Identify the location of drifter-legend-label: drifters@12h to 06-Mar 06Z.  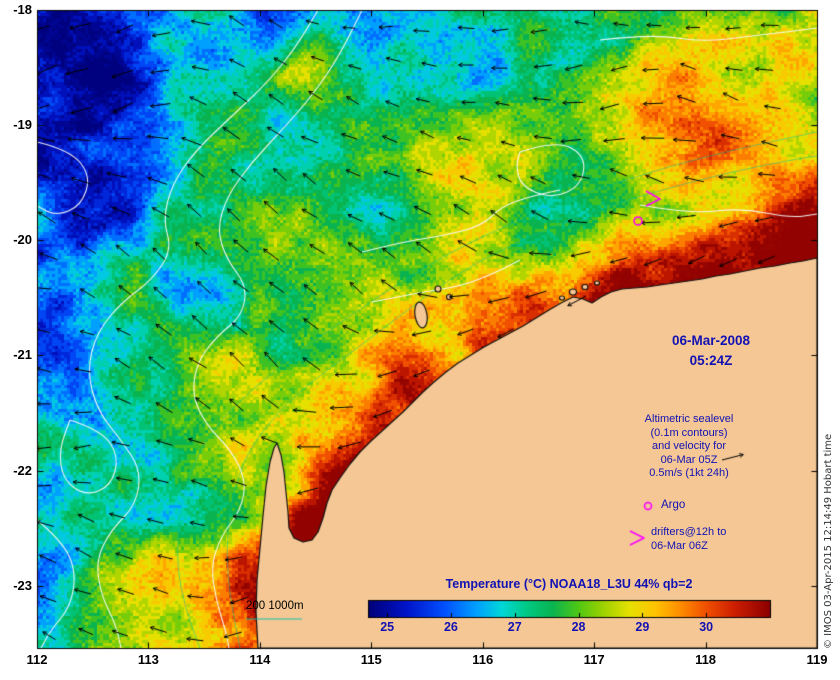
(688, 539).